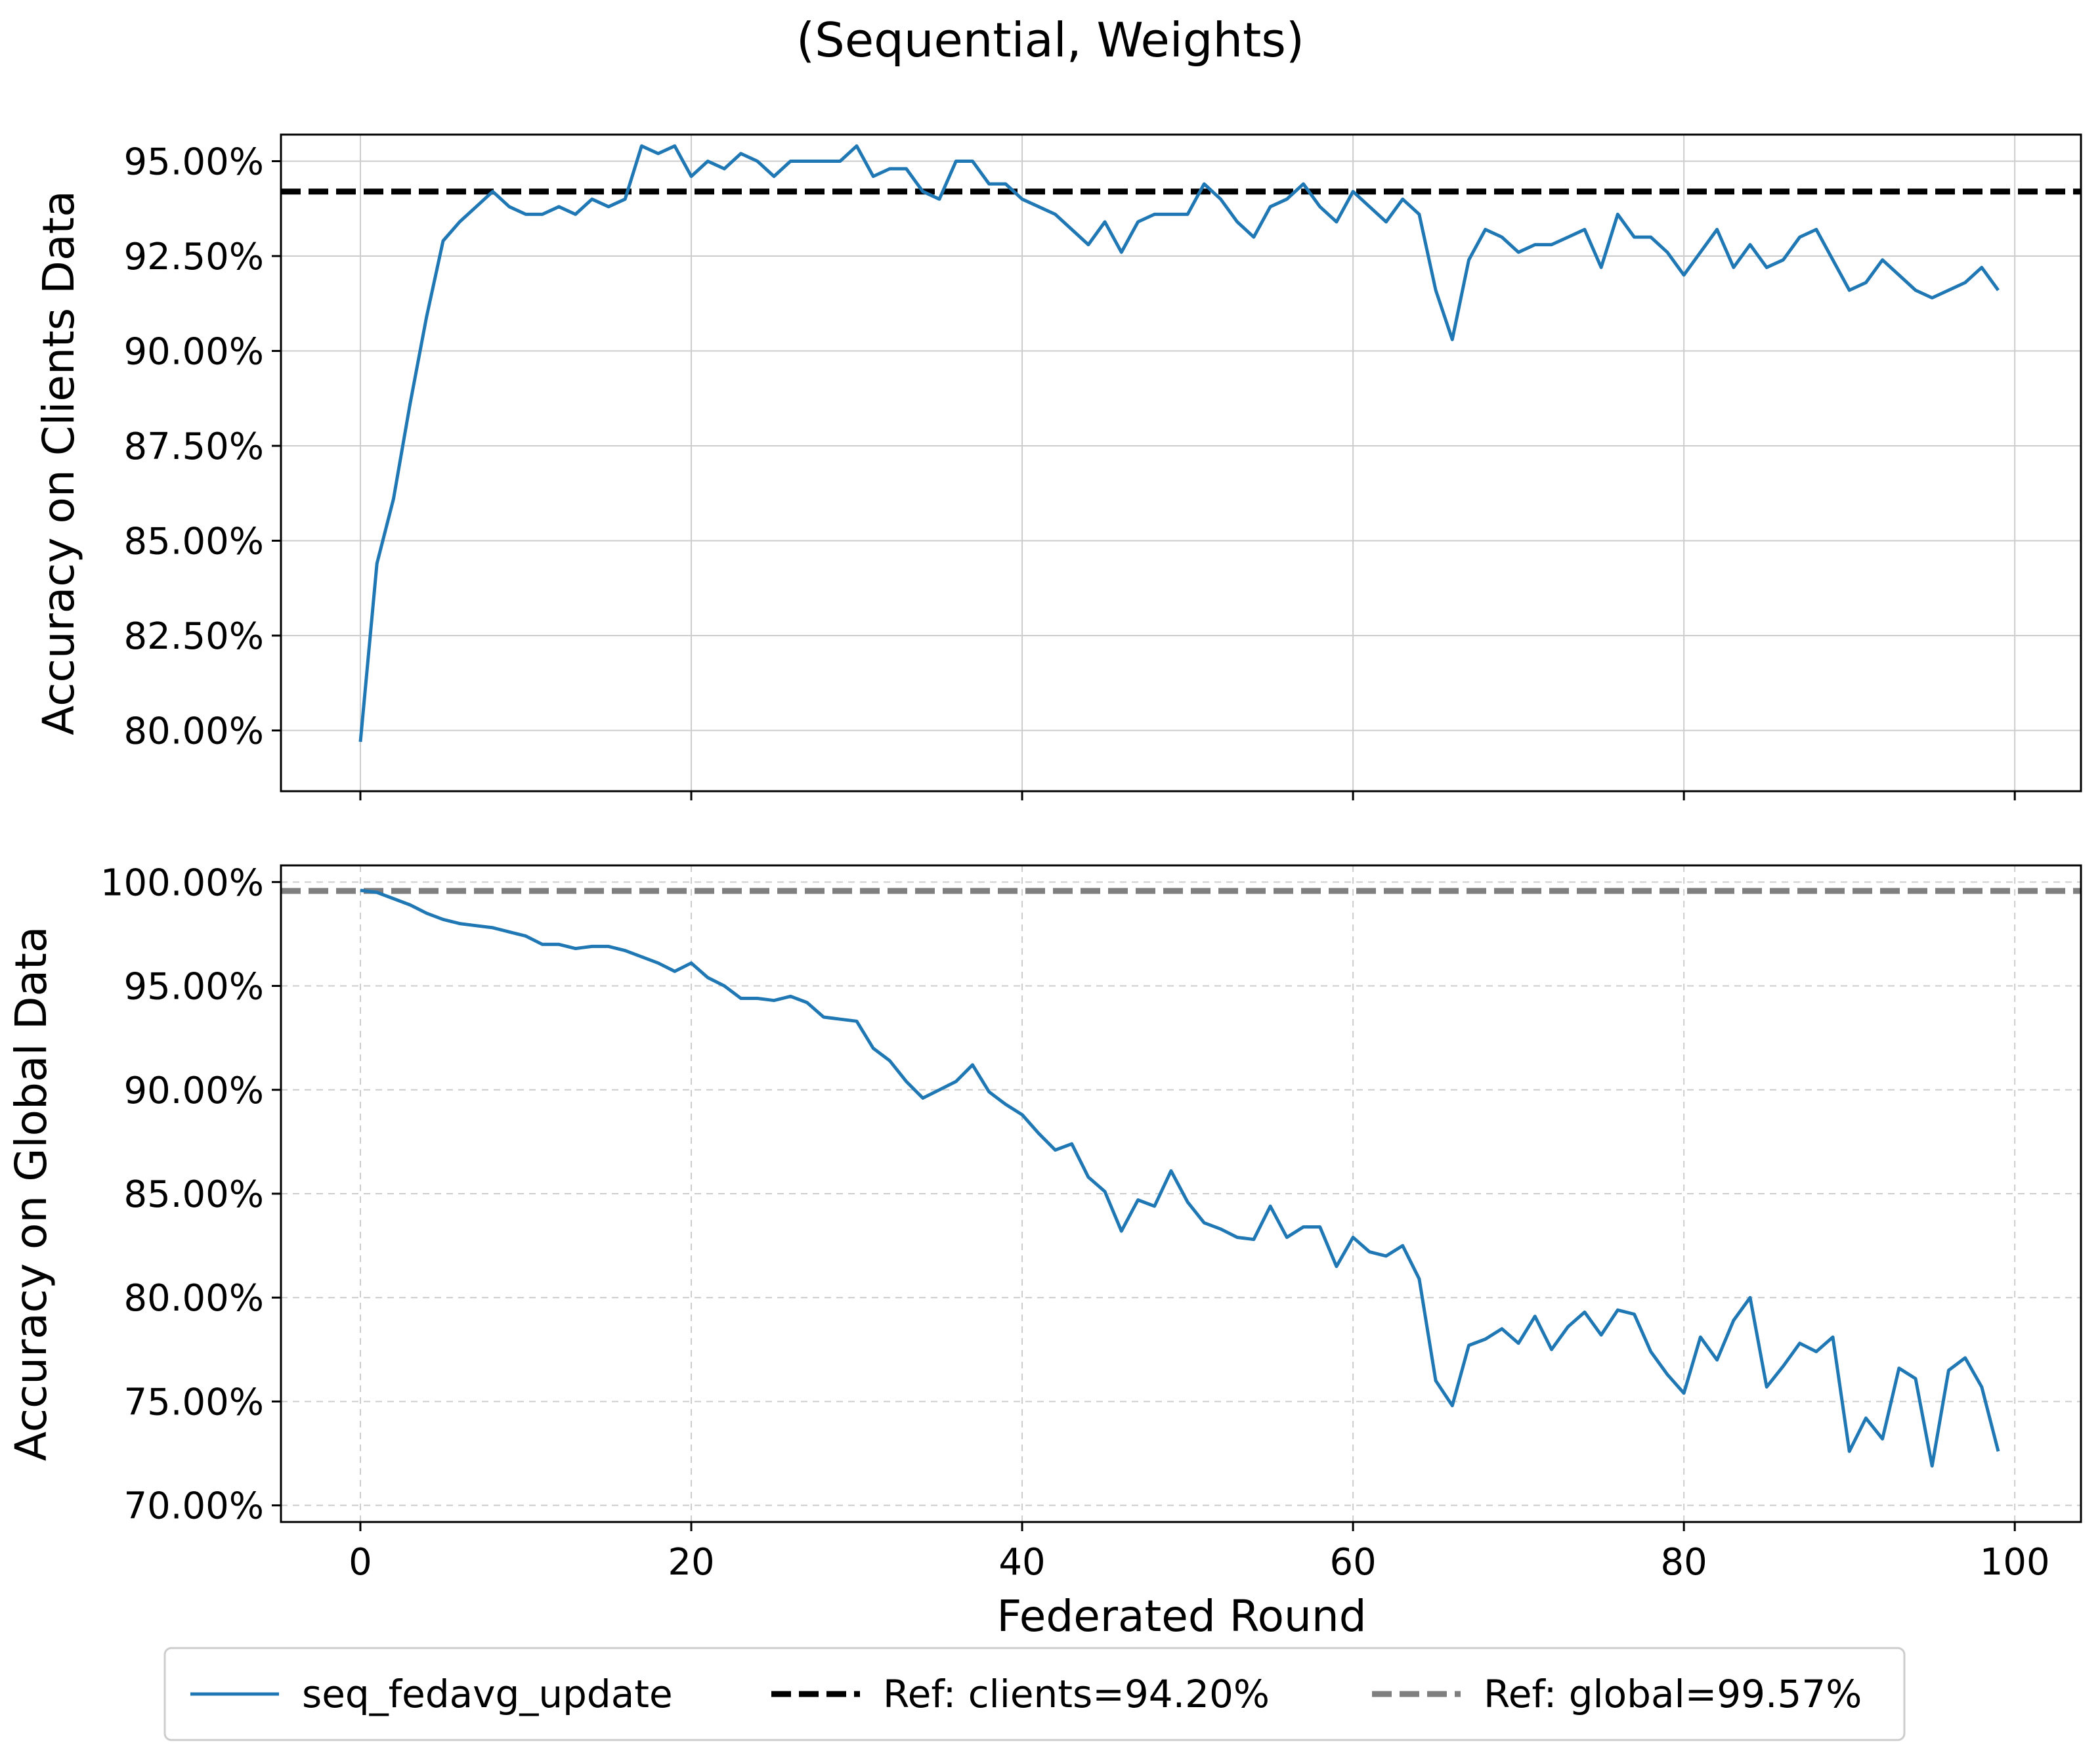 The height and width of the screenshot is (1761, 2100). What do you see at coordinates (1684, 1562) in the screenshot?
I see `x-tick-label: 80` at bounding box center [1684, 1562].